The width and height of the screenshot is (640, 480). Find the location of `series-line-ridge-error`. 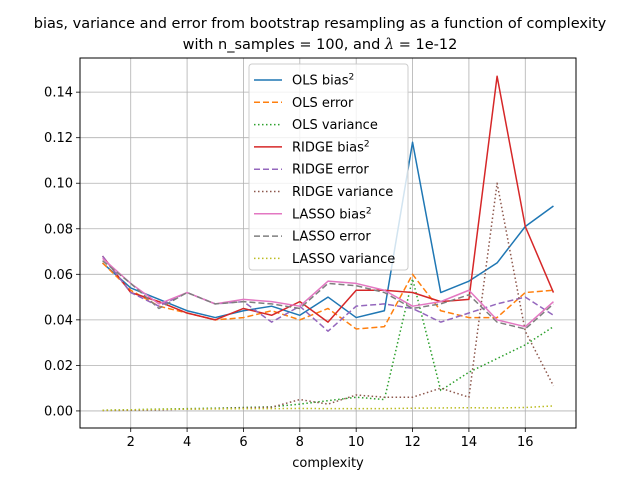

series-line-ridge-error is located at coordinates (327, 293).